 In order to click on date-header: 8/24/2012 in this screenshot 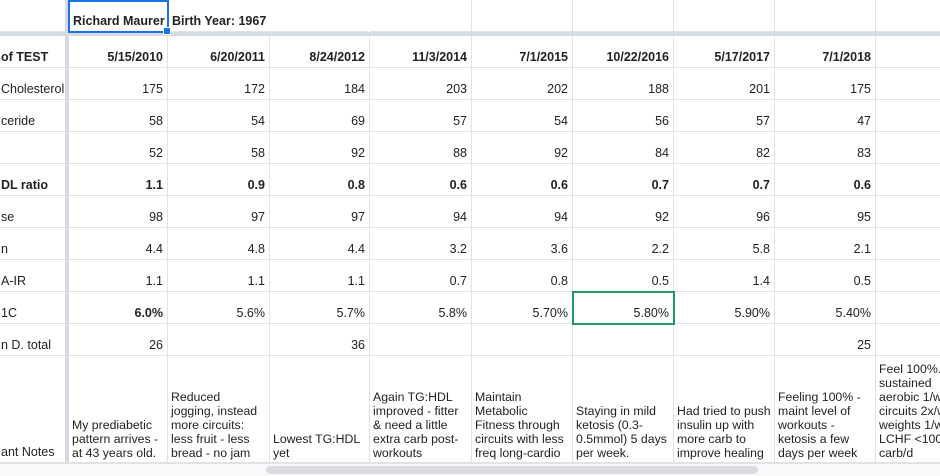, I will do `click(320, 52)`.